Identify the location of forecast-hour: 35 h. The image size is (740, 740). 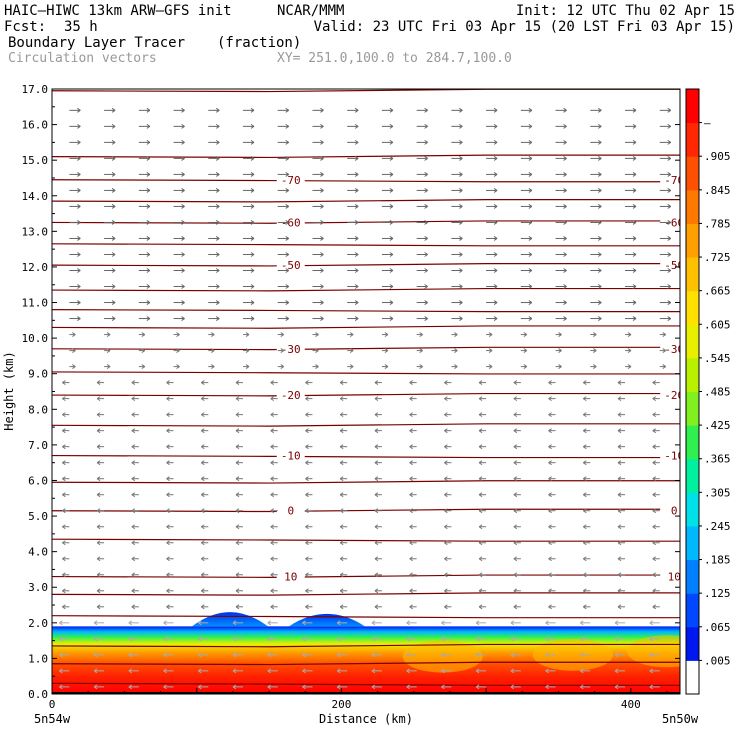
(81, 27).